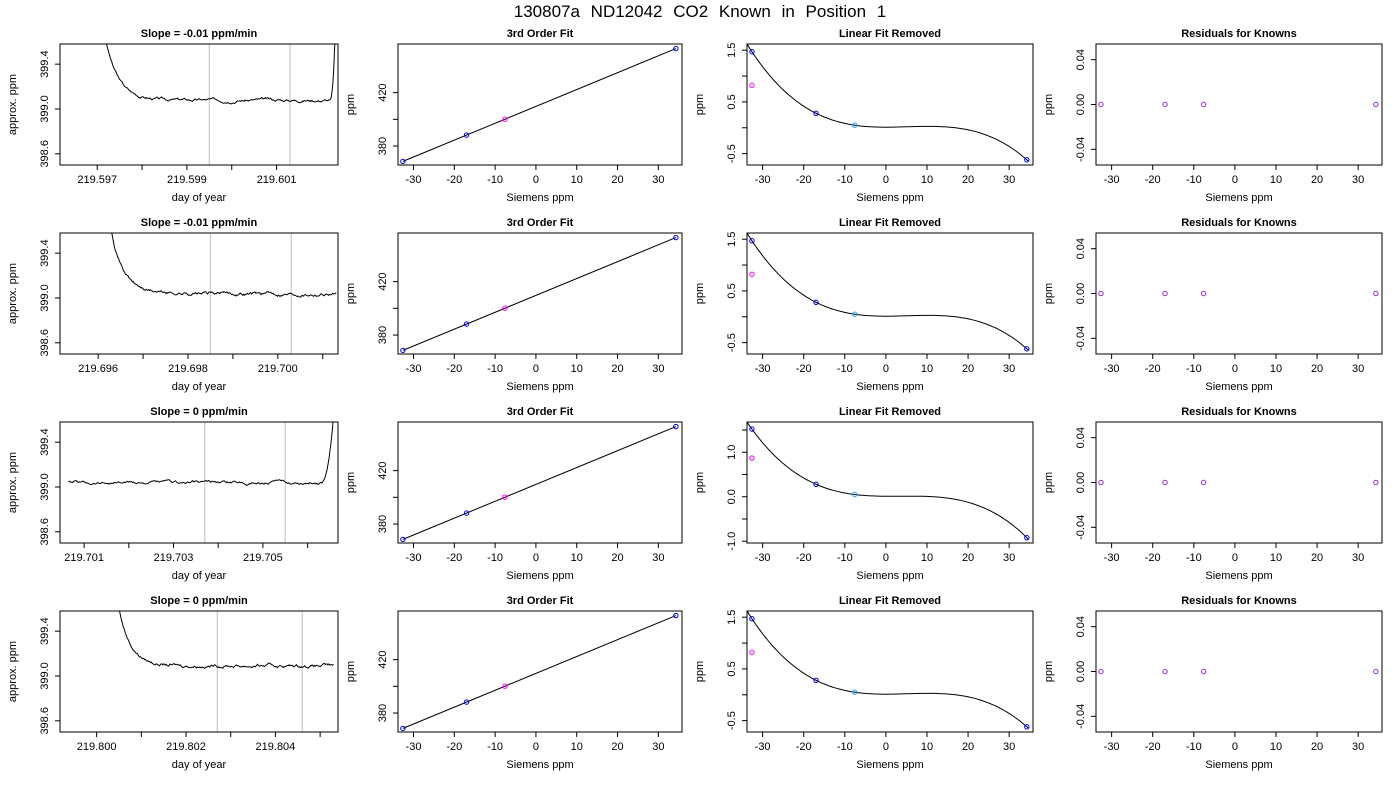 This screenshot has width=1400, height=800. Describe the element at coordinates (186, 747) in the screenshot. I see `x-tick-label: 219.802` at that location.